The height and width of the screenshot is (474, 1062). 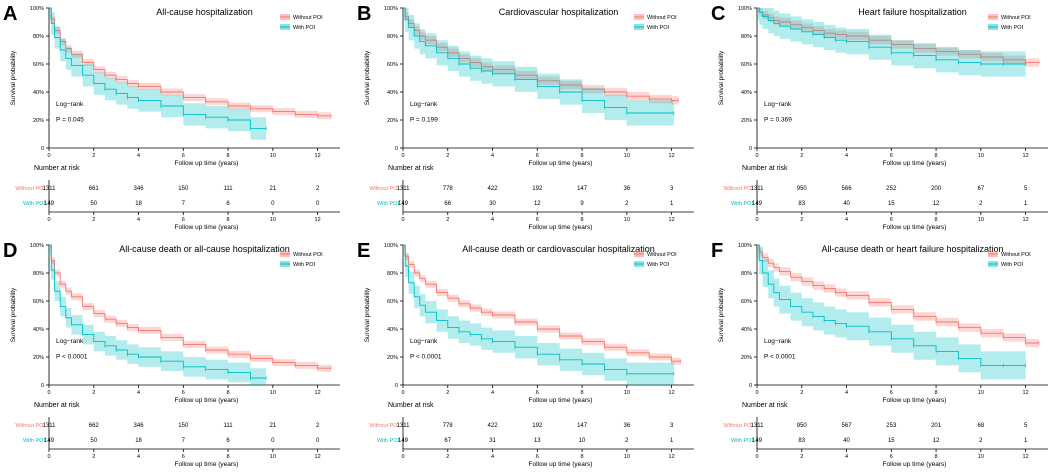 I want to click on ci-band-with-poi, so click(x=158, y=315).